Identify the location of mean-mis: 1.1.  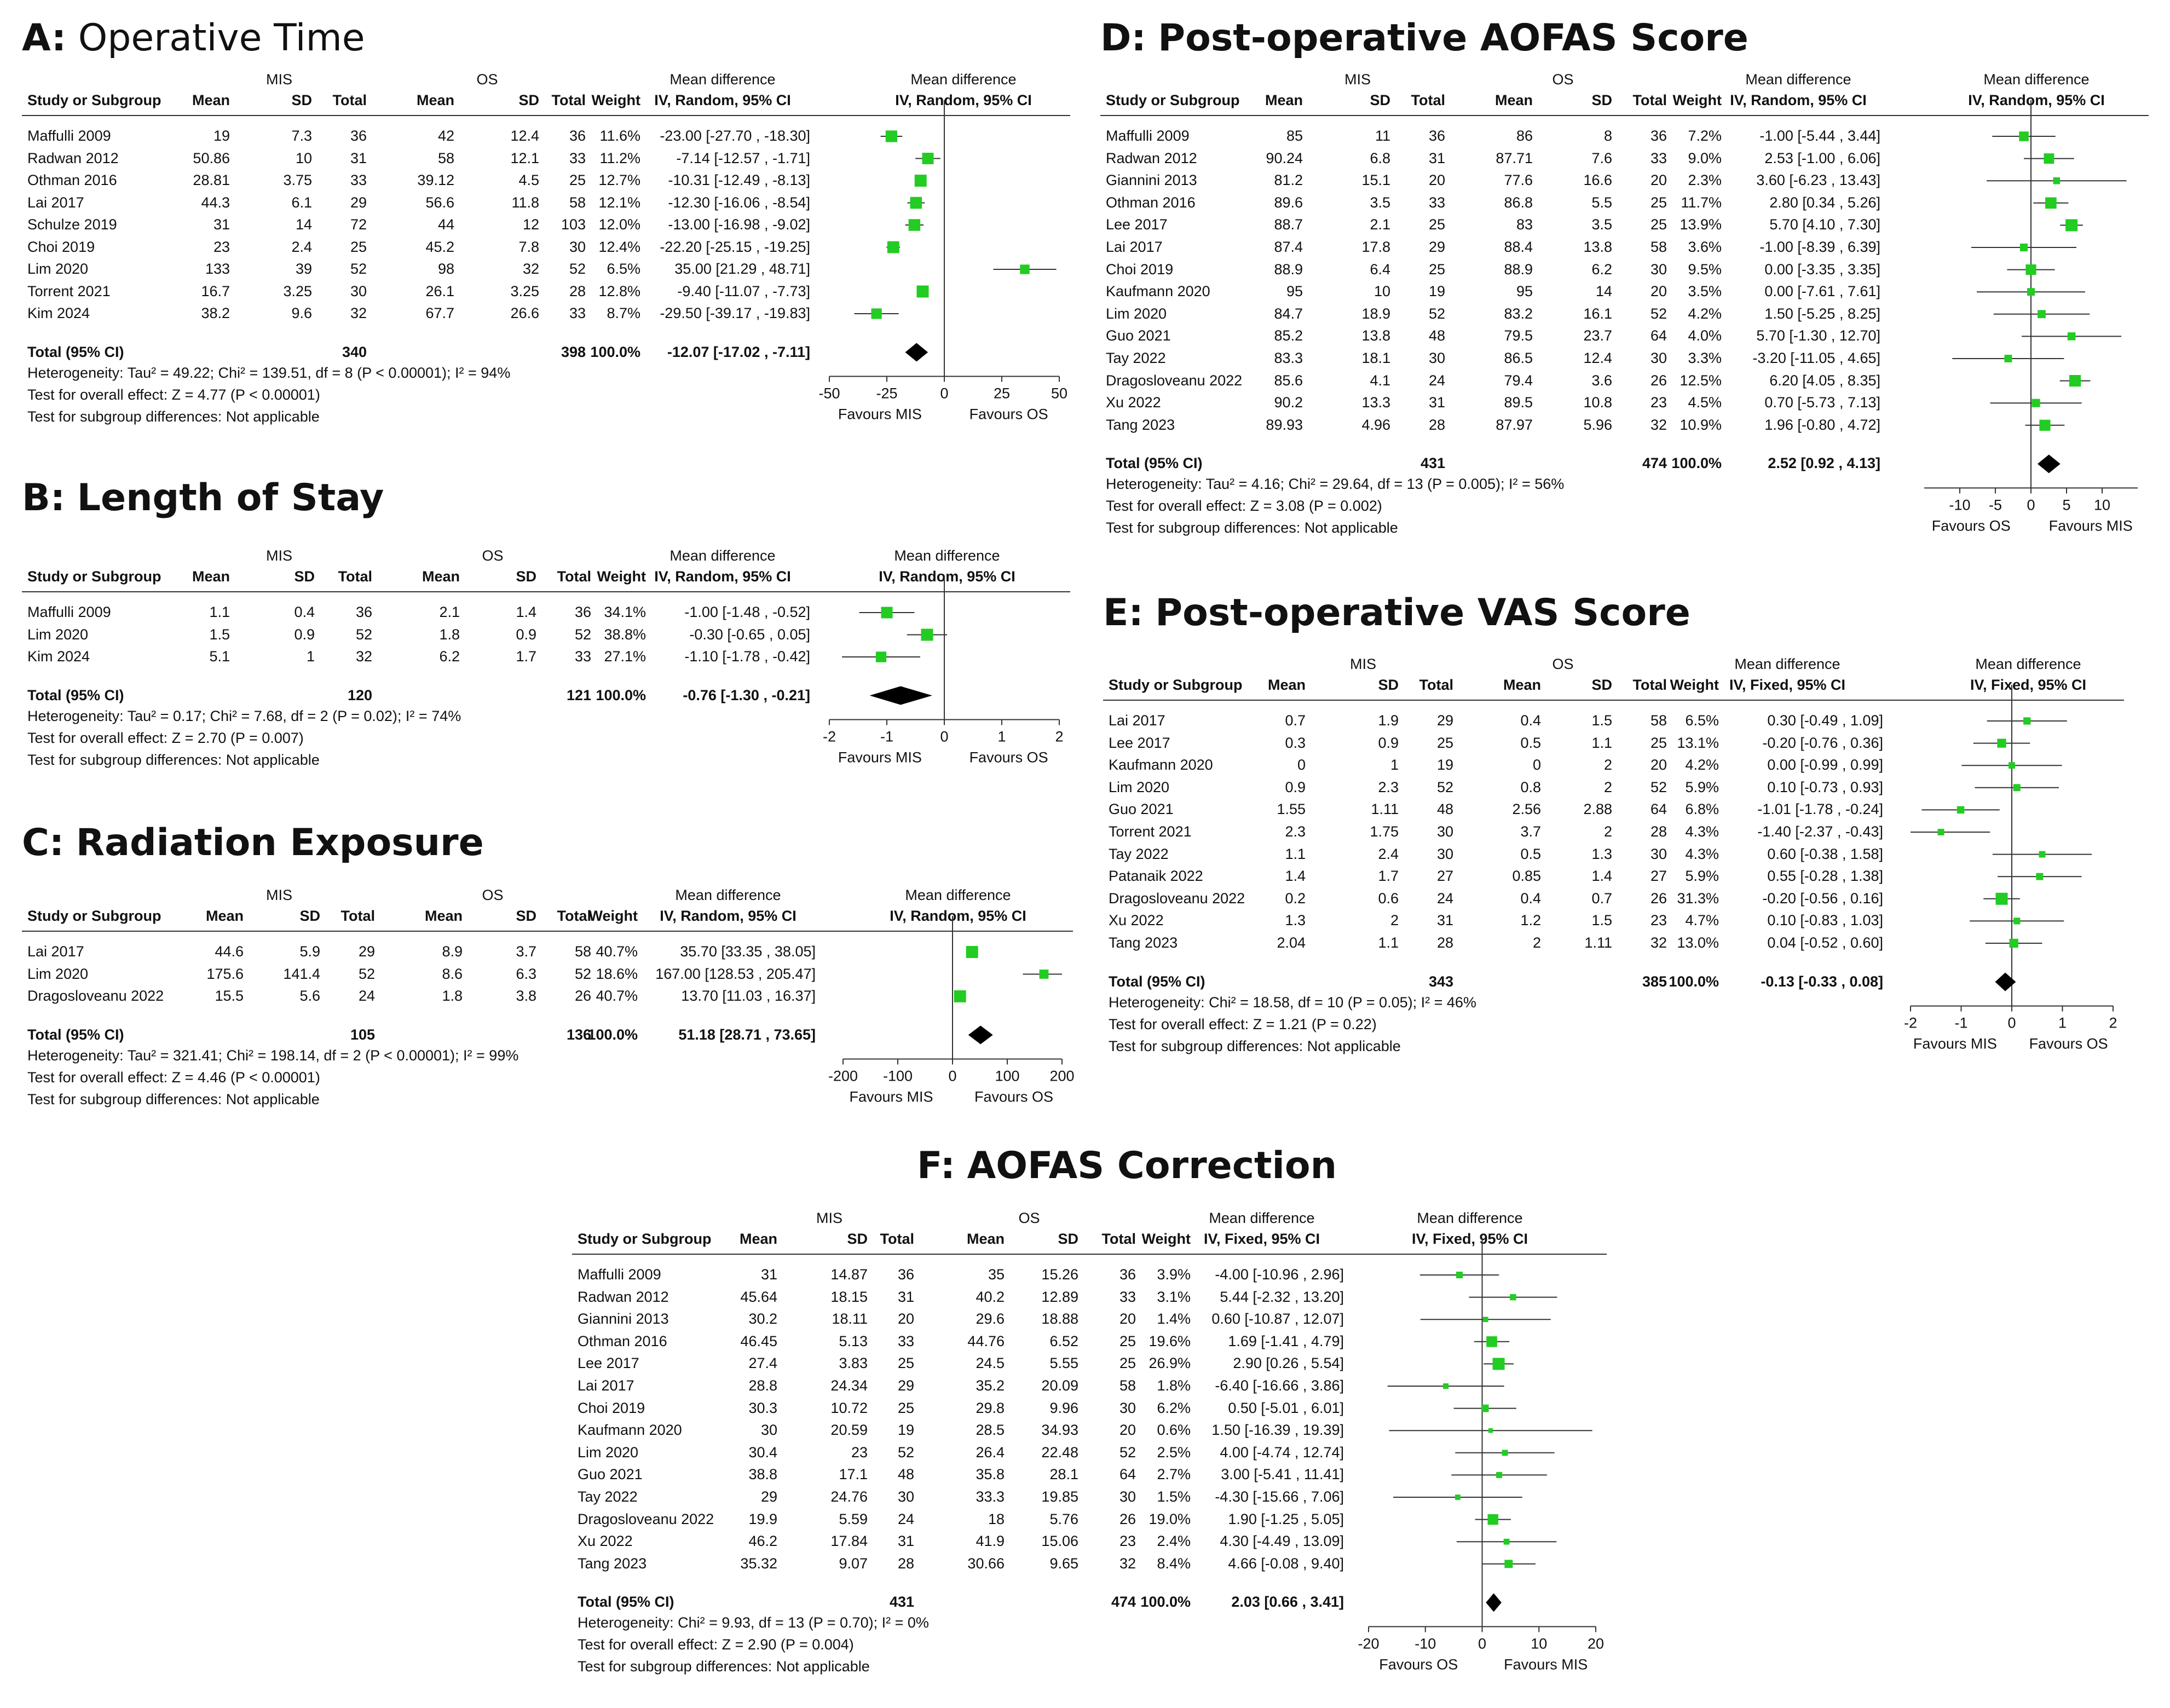
(219, 612).